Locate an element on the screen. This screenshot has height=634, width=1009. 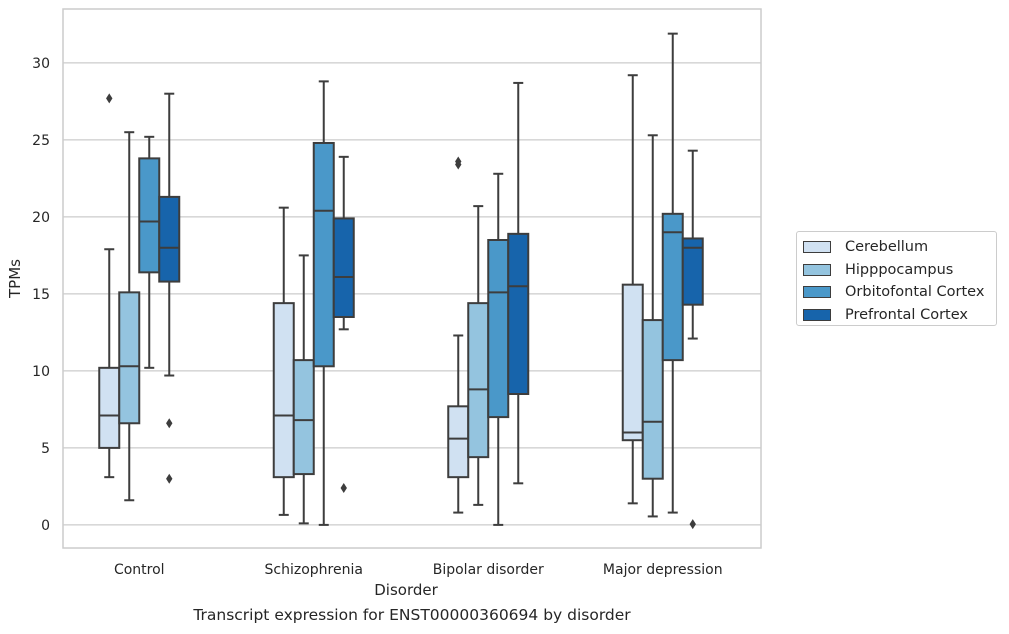
y-tick-label: 5 is located at coordinates (45, 449).